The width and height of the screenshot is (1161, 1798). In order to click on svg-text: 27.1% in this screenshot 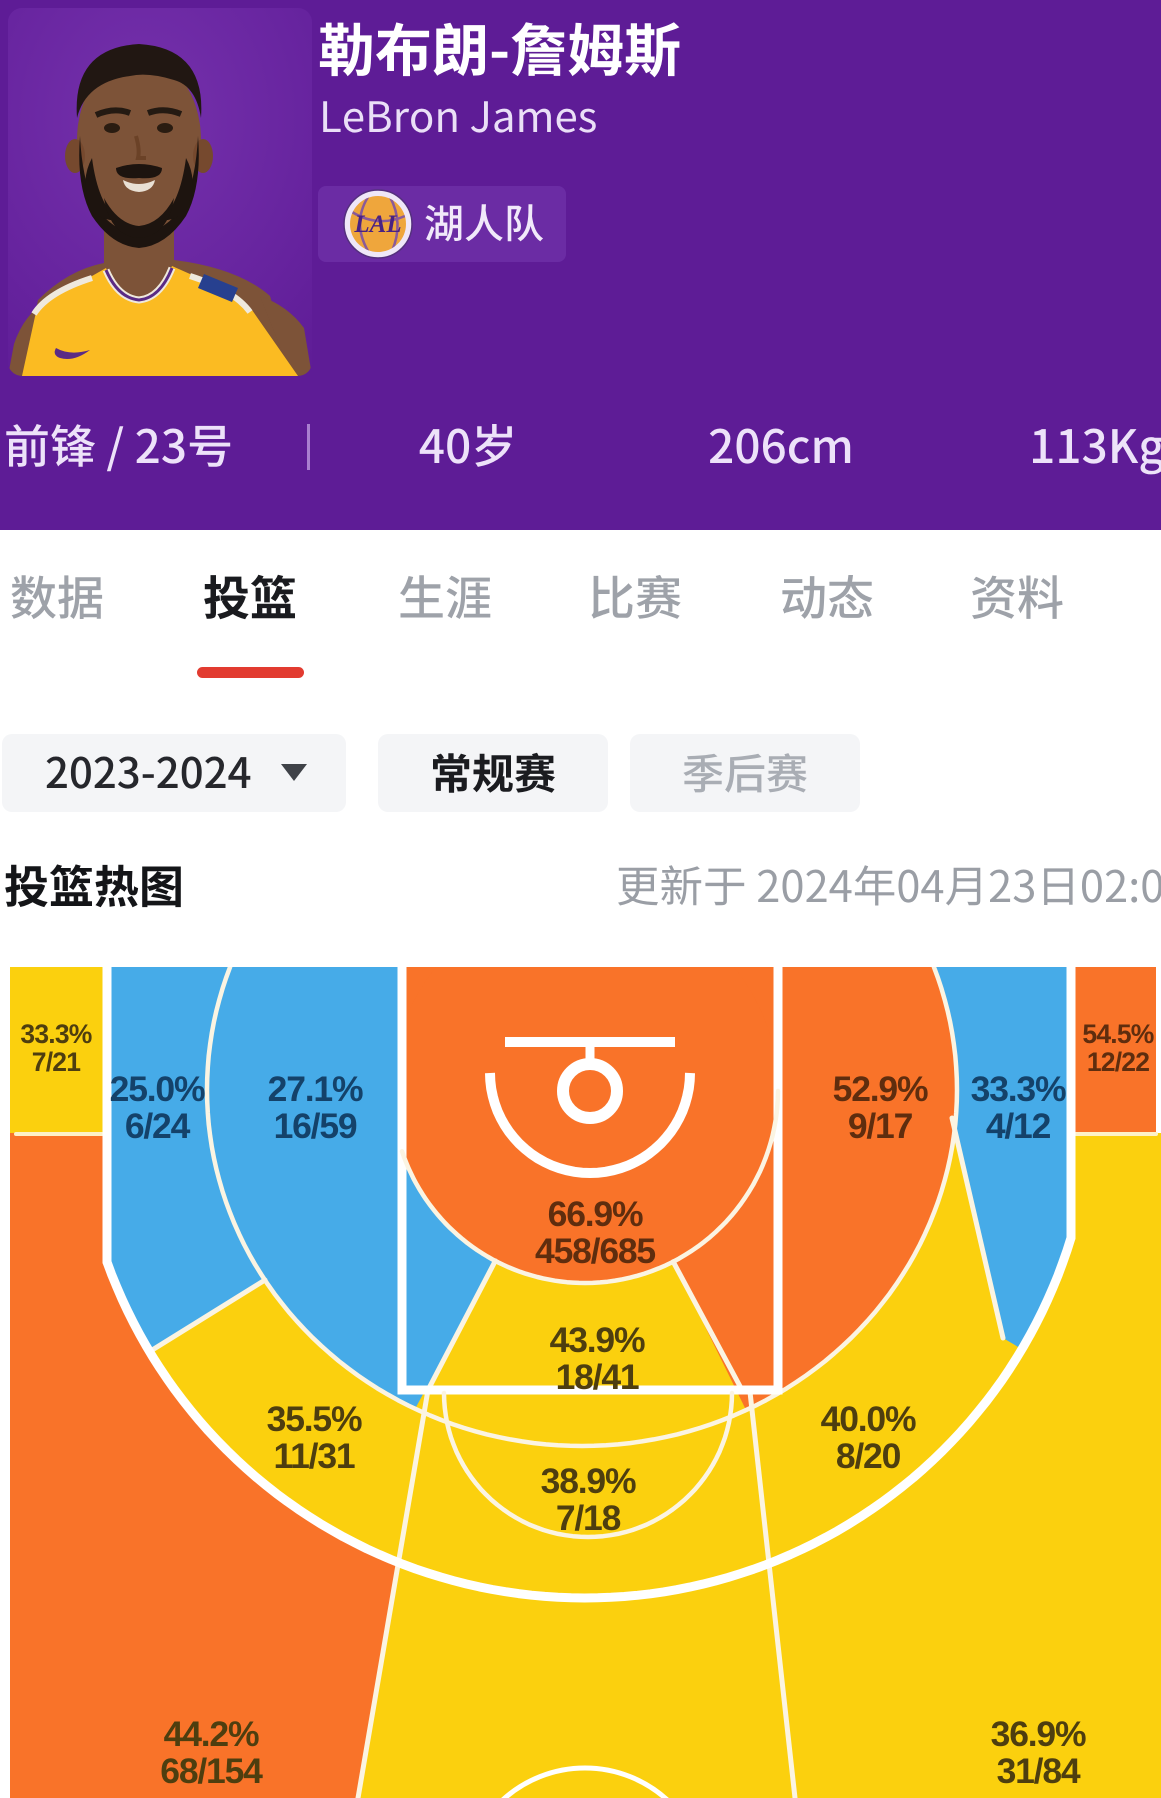, I will do `click(315, 1089)`.